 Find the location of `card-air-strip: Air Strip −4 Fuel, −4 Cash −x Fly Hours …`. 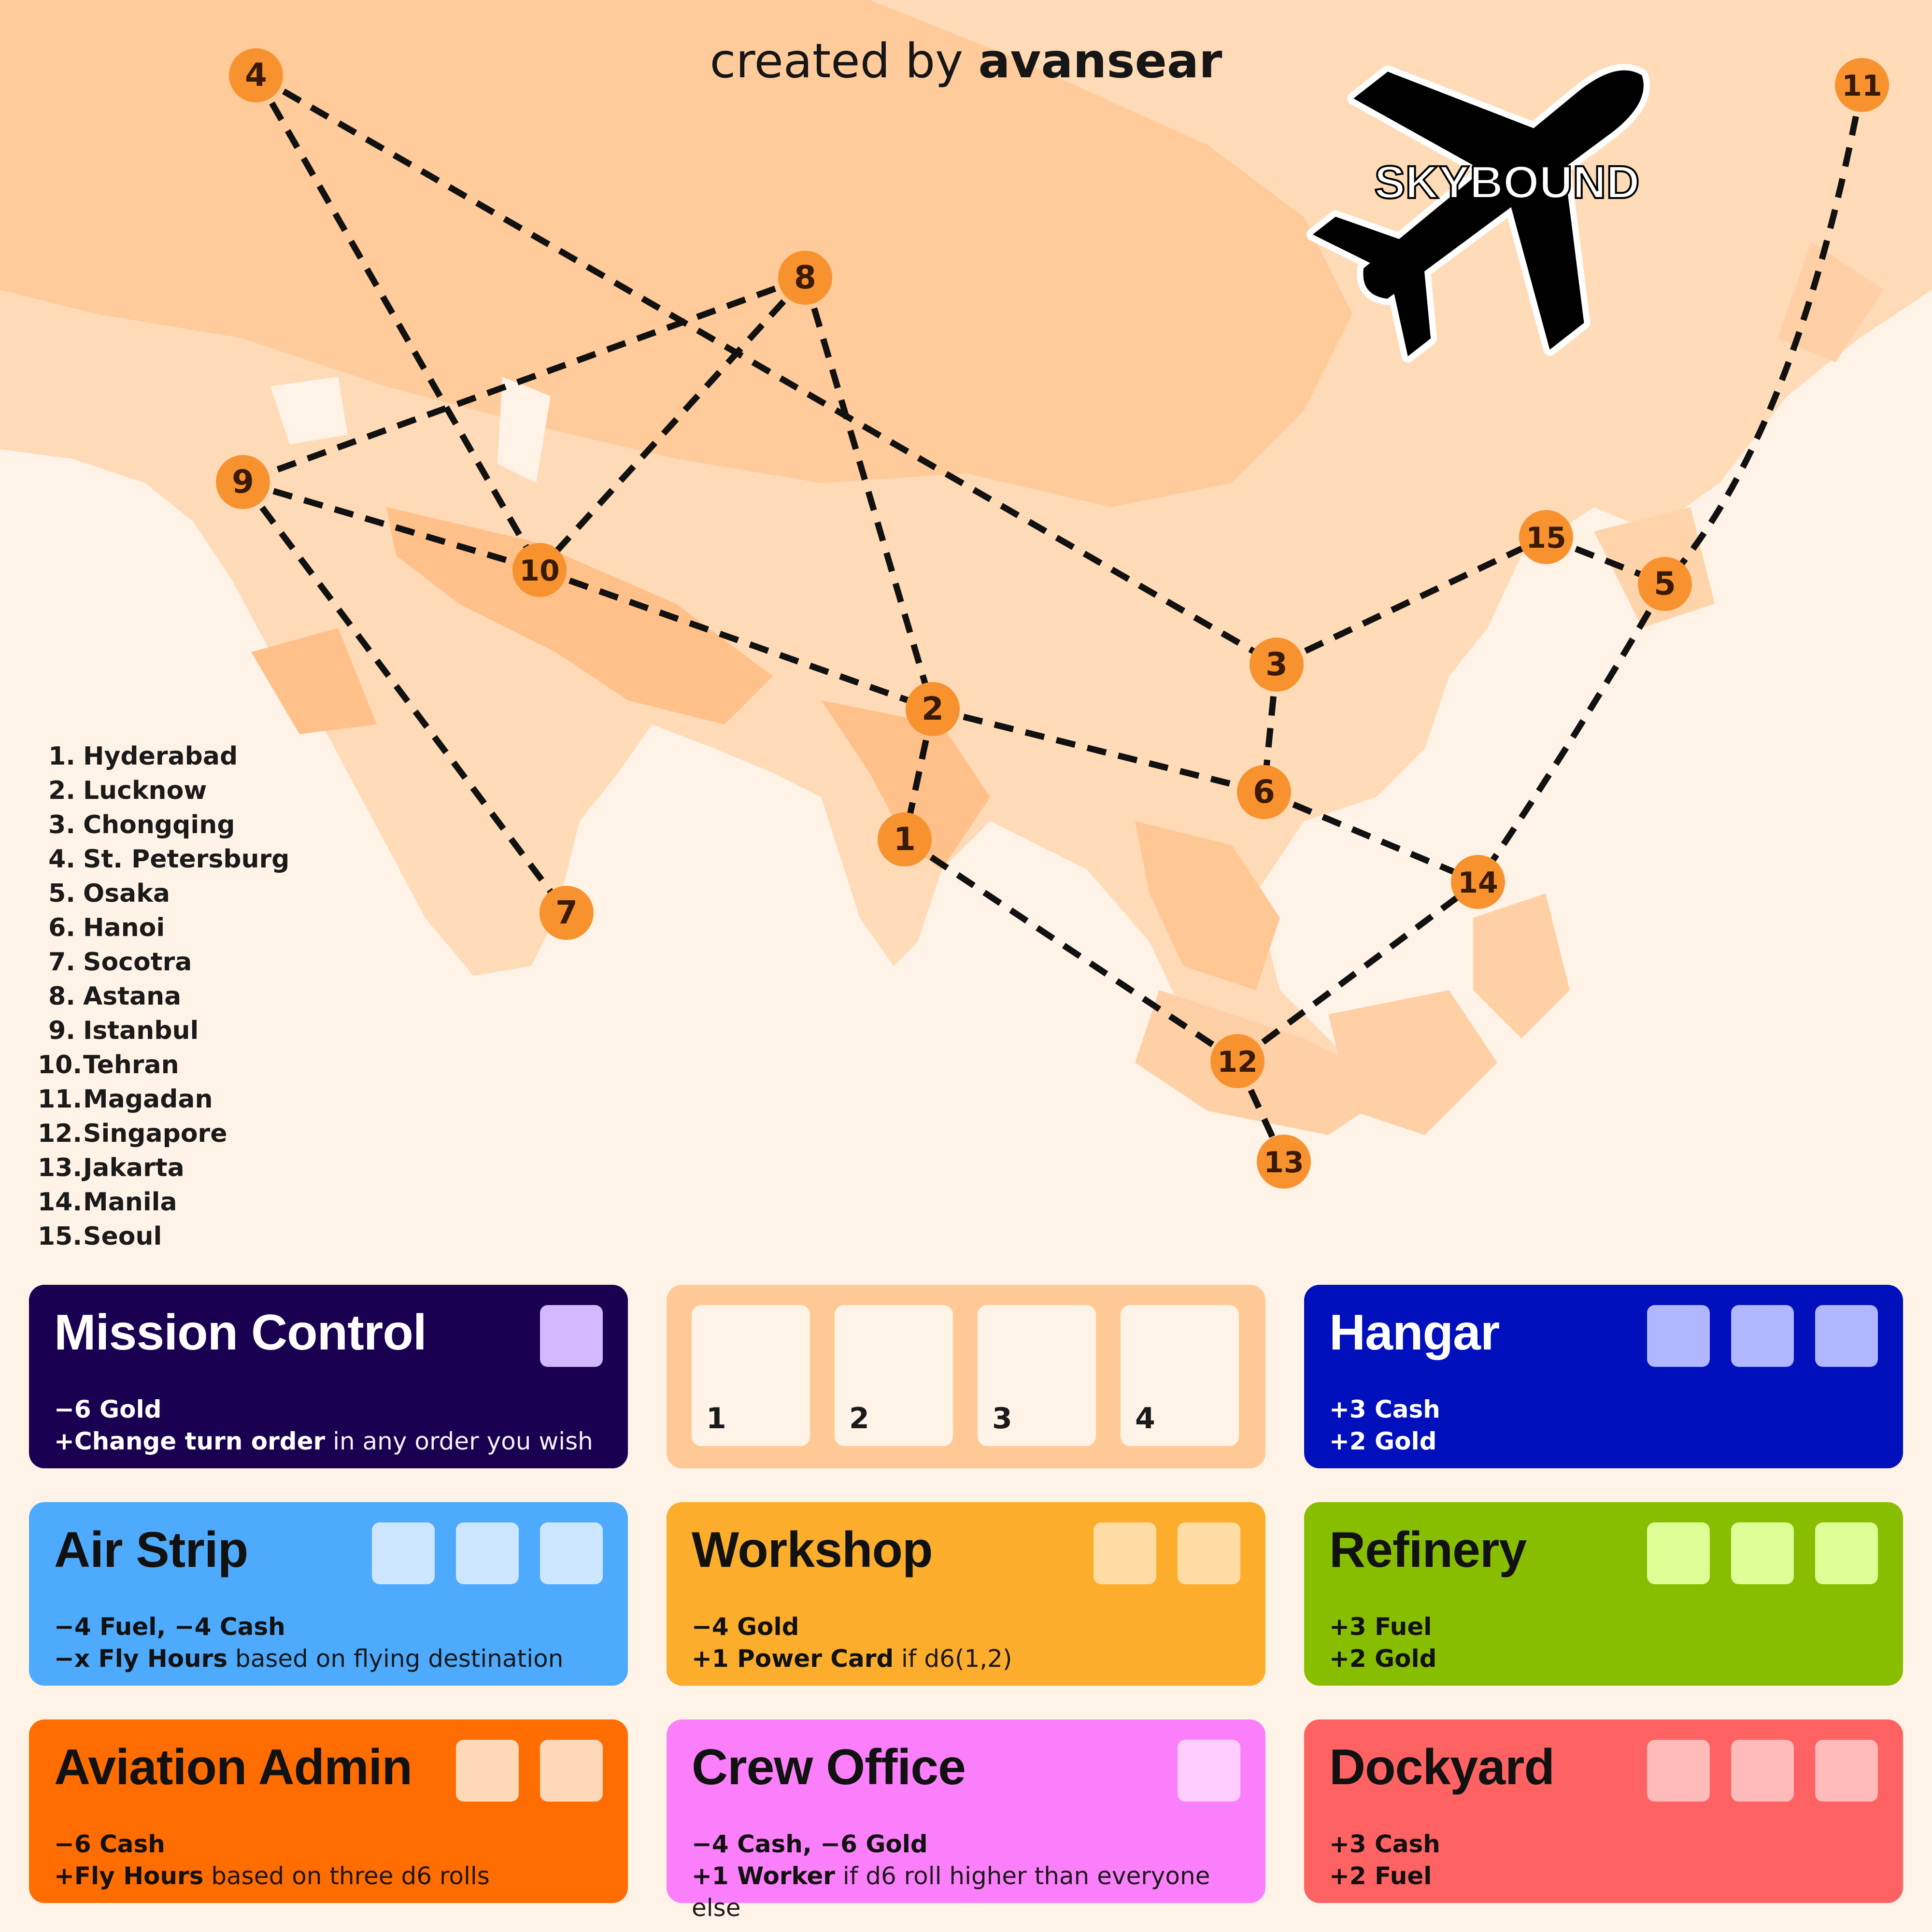

card-air-strip: Air Strip −4 Fuel, −4 Cash −x Fly Hours … is located at coordinates (328, 1594).